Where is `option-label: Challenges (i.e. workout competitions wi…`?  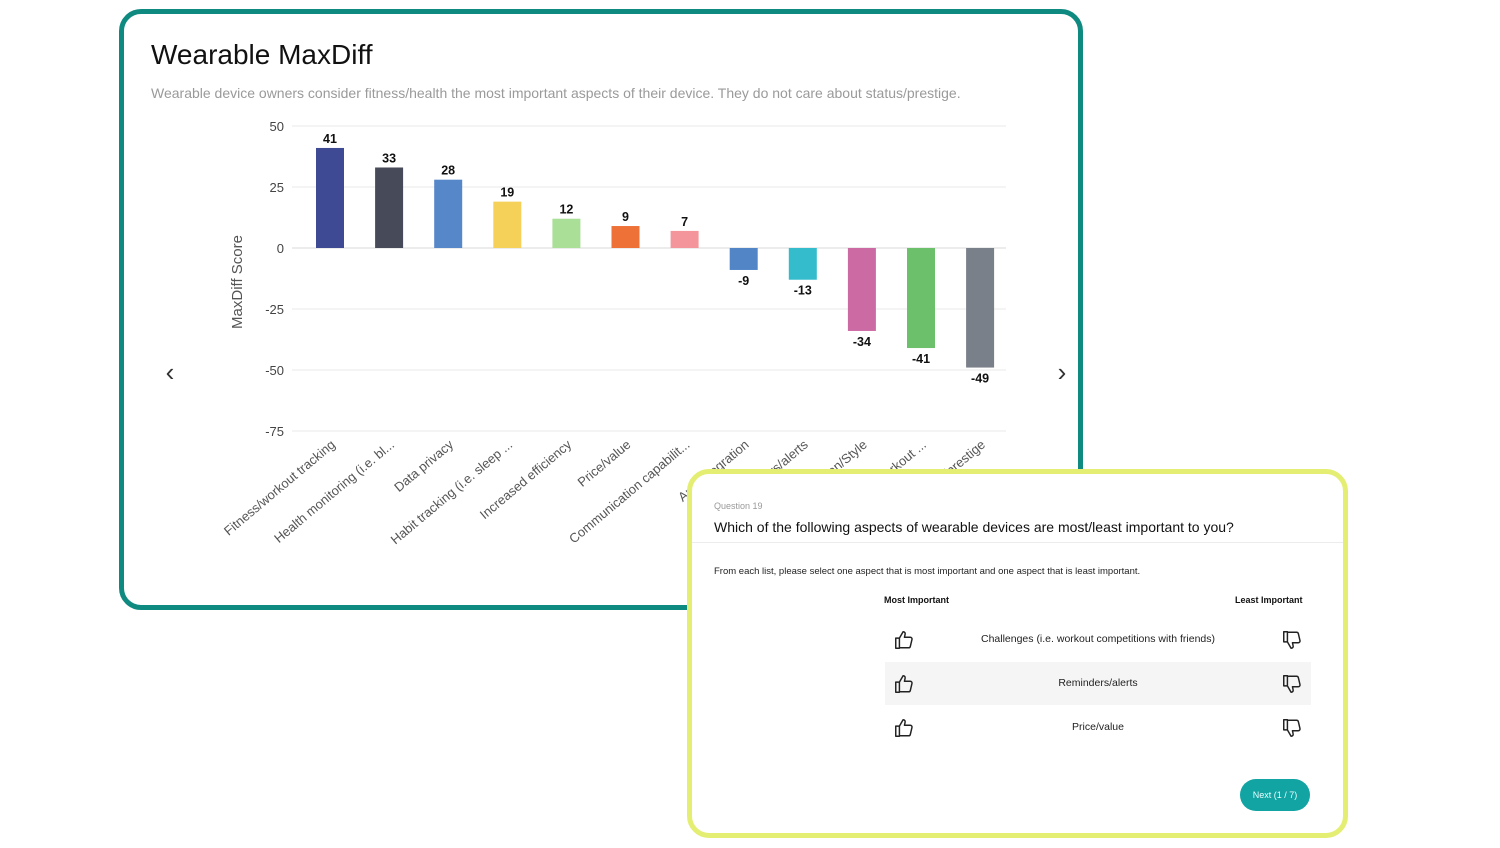 option-label: Challenges (i.e. workout competitions wi… is located at coordinates (1098, 639).